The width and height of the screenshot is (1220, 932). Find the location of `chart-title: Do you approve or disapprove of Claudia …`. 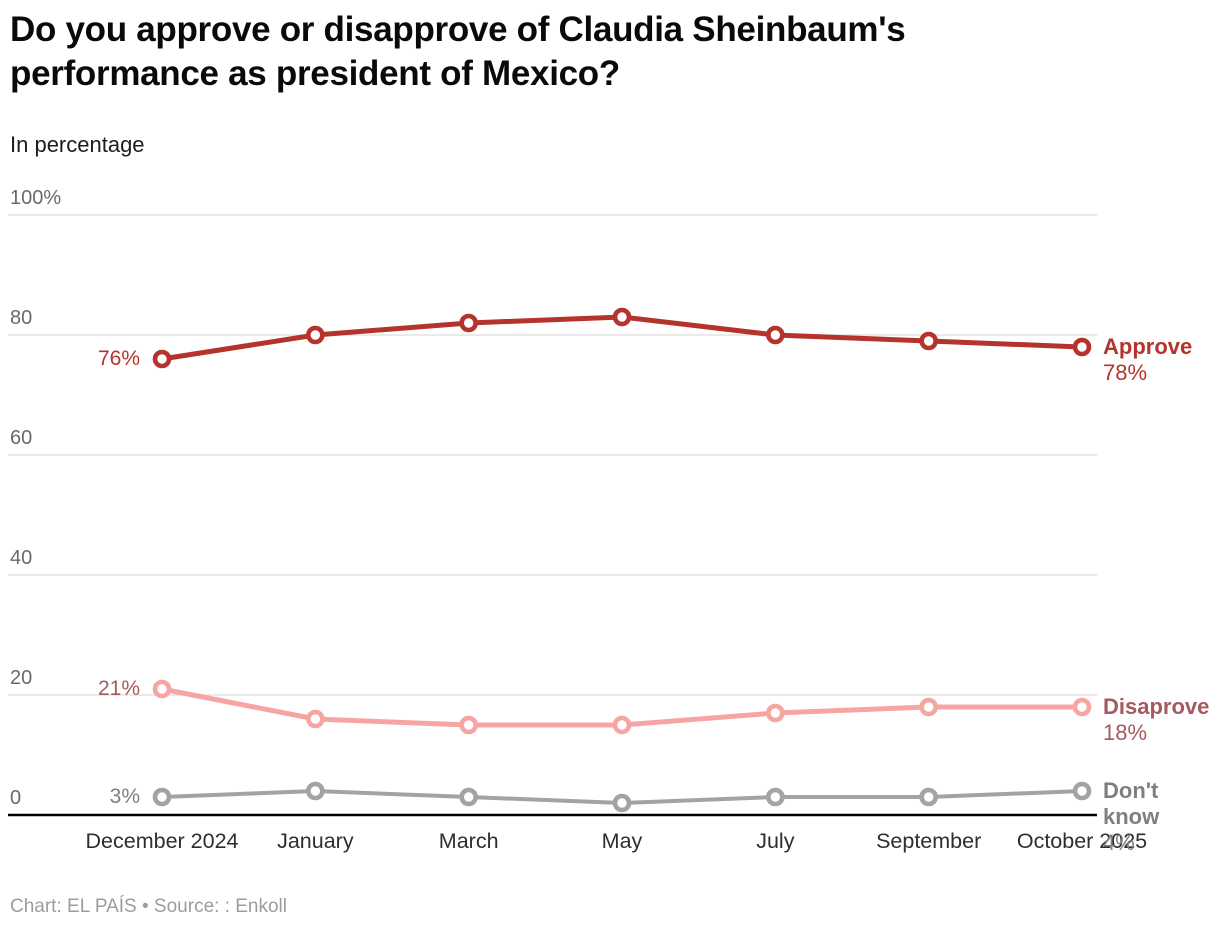

chart-title: Do you approve or disapprove of Claudia … is located at coordinates (458, 52).